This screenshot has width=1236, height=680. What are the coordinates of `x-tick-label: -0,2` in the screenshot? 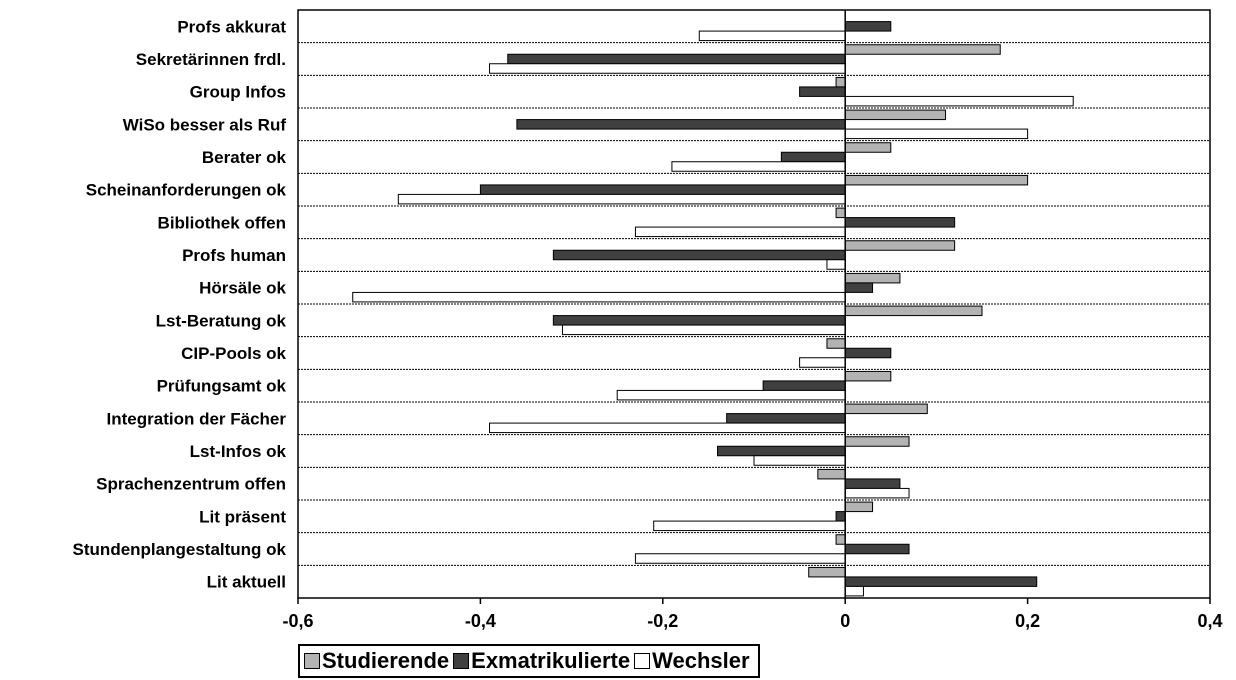 It's located at (662, 621).